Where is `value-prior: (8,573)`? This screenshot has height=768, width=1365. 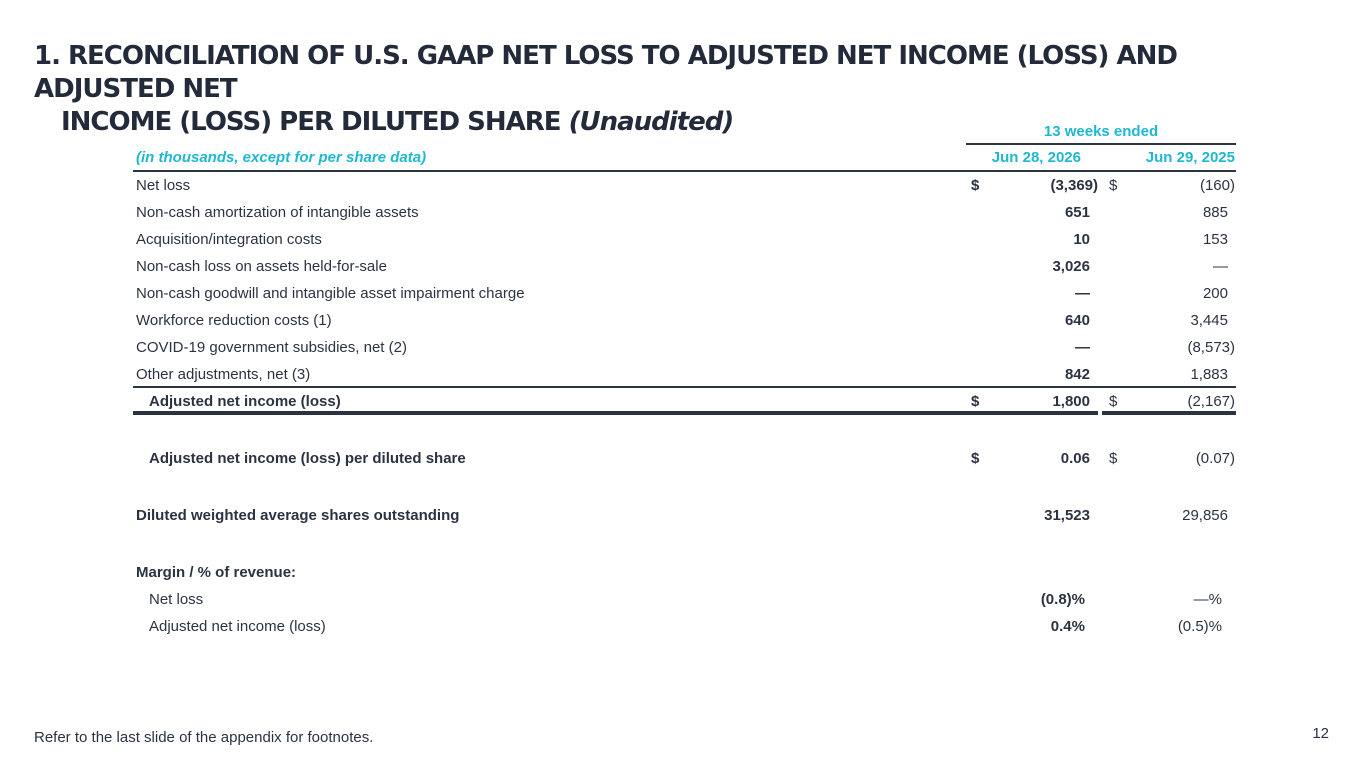 value-prior: (8,573) is located at coordinates (1211, 347).